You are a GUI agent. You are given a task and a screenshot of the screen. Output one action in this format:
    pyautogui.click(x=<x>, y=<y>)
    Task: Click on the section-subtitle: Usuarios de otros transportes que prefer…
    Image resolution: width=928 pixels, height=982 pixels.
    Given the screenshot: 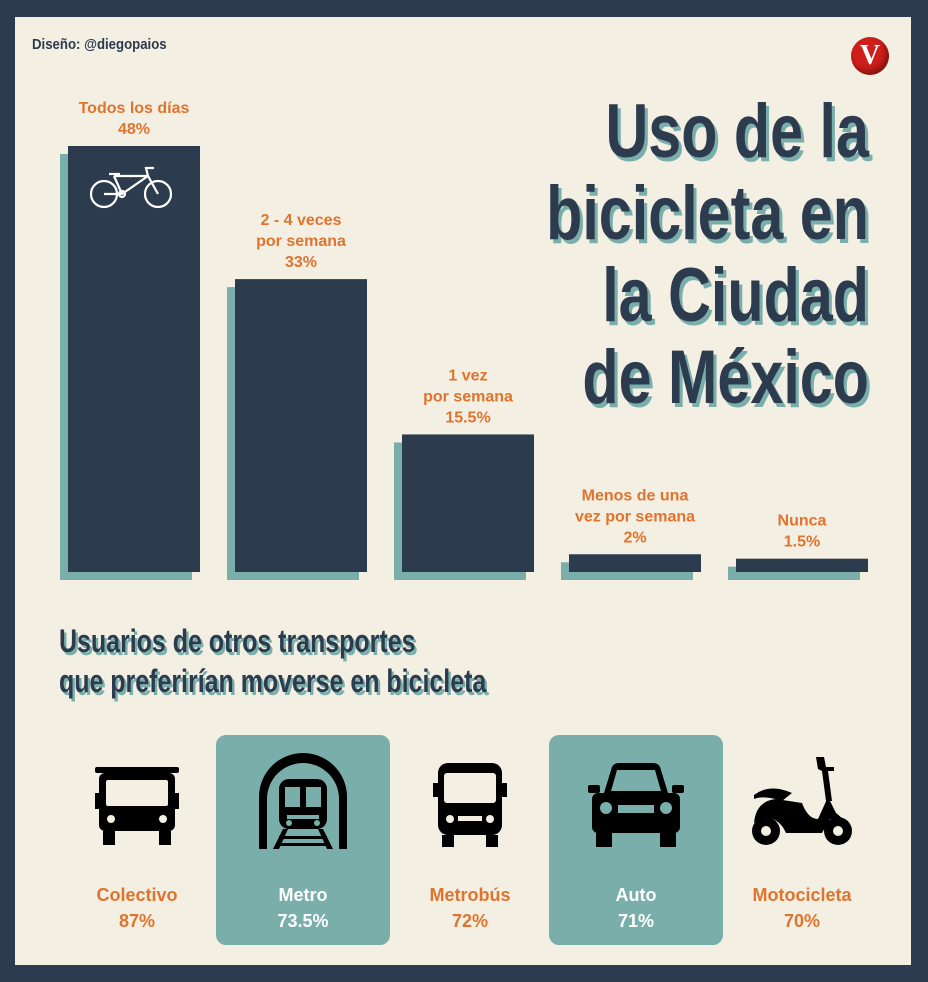 What is the action you would take?
    pyautogui.click(x=301, y=661)
    